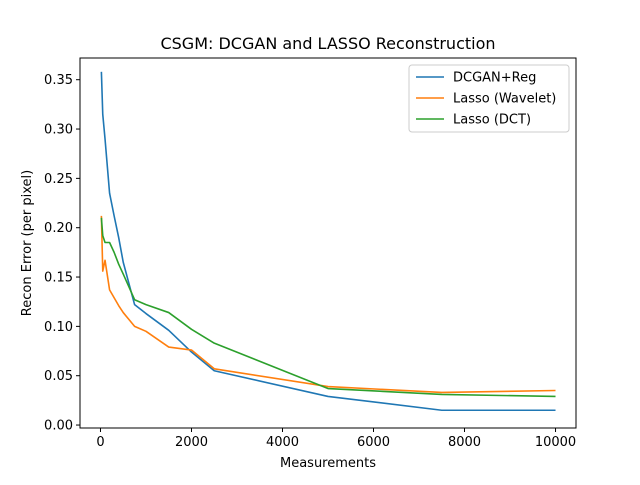 This screenshot has height=485, width=640. What do you see at coordinates (464, 442) in the screenshot?
I see `x-tick-label: 8000` at bounding box center [464, 442].